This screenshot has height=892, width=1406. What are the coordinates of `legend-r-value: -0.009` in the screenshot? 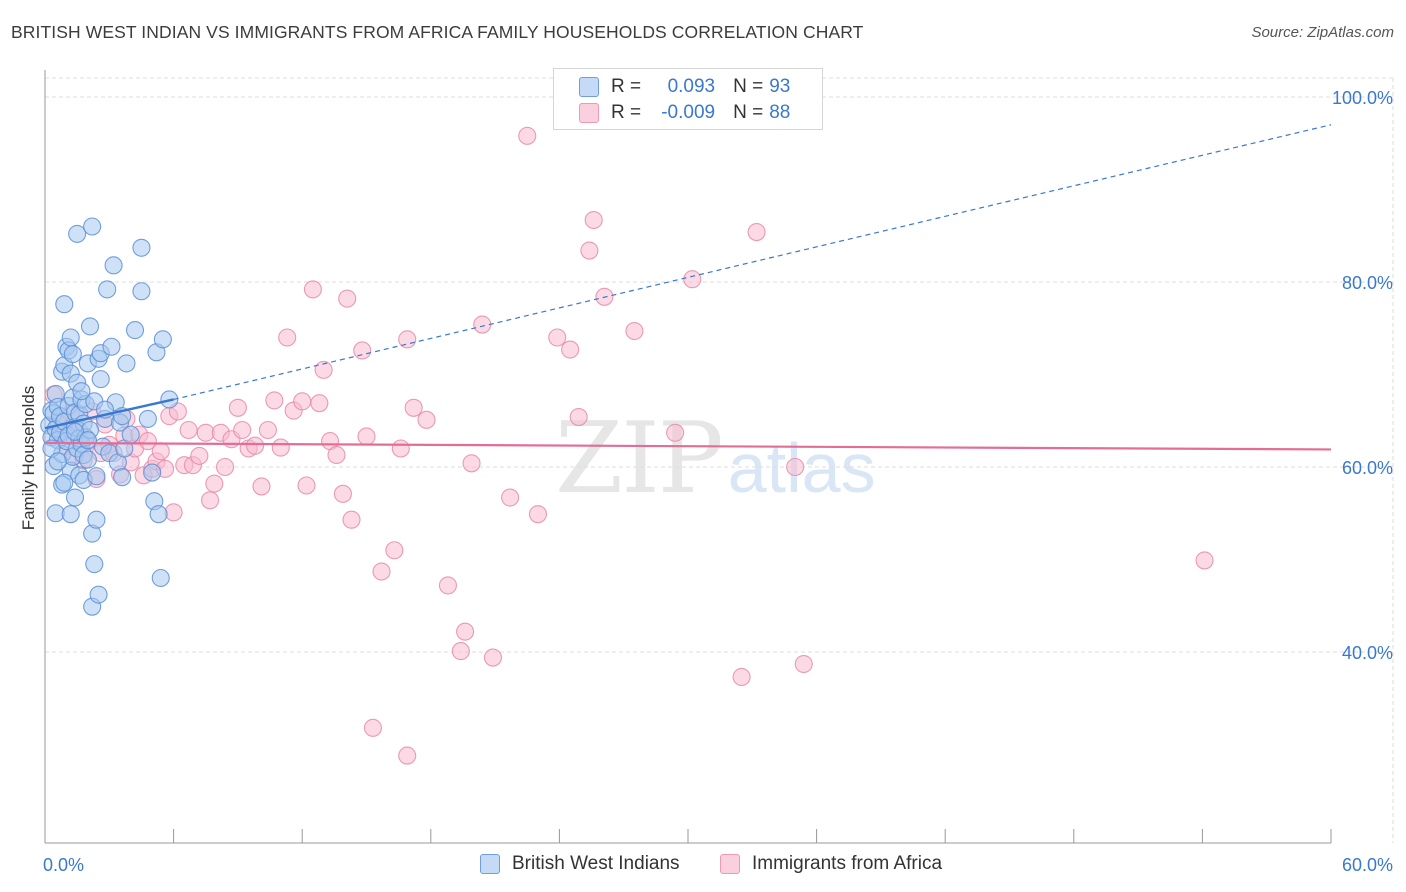 It's located at (688, 112).